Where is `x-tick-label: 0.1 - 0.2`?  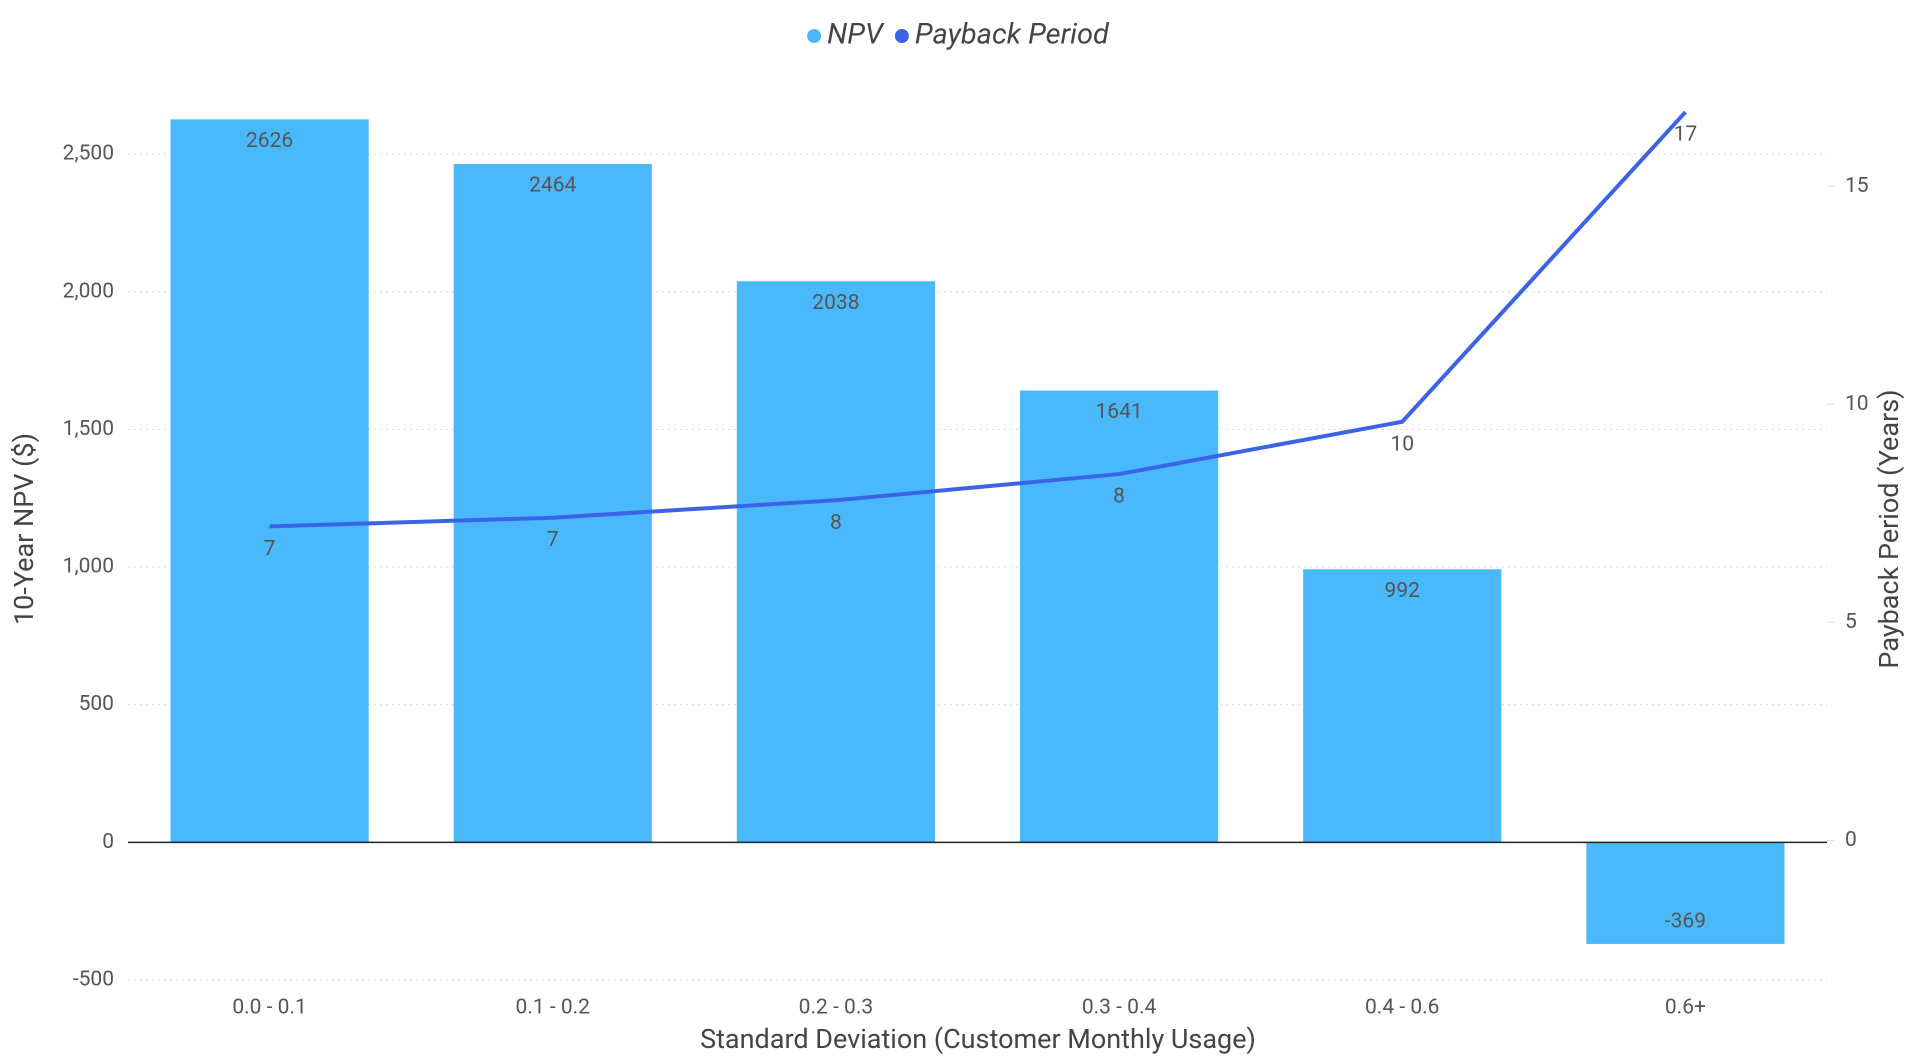 x-tick-label: 0.1 - 0.2 is located at coordinates (552, 1008).